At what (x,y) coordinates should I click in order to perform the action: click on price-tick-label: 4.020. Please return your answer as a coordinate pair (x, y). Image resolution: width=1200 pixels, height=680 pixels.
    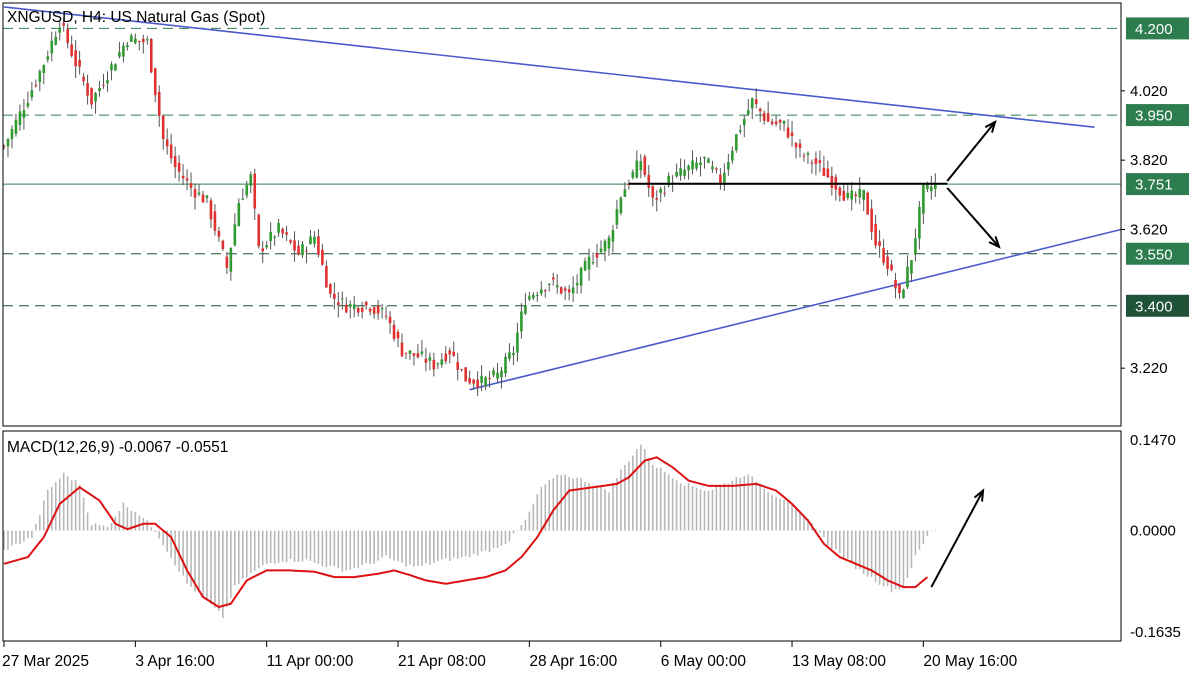
    Looking at the image, I should click on (1149, 91).